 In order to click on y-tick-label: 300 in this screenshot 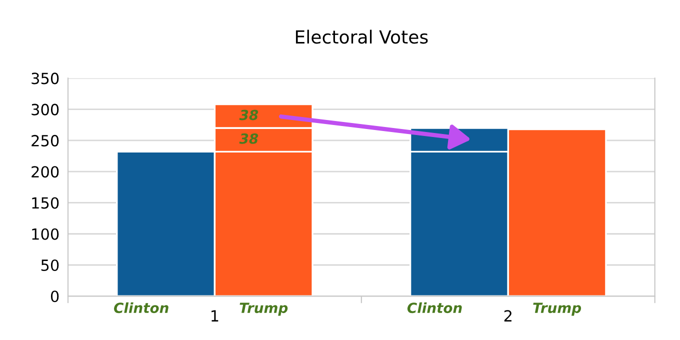, I will do `click(45, 110)`.